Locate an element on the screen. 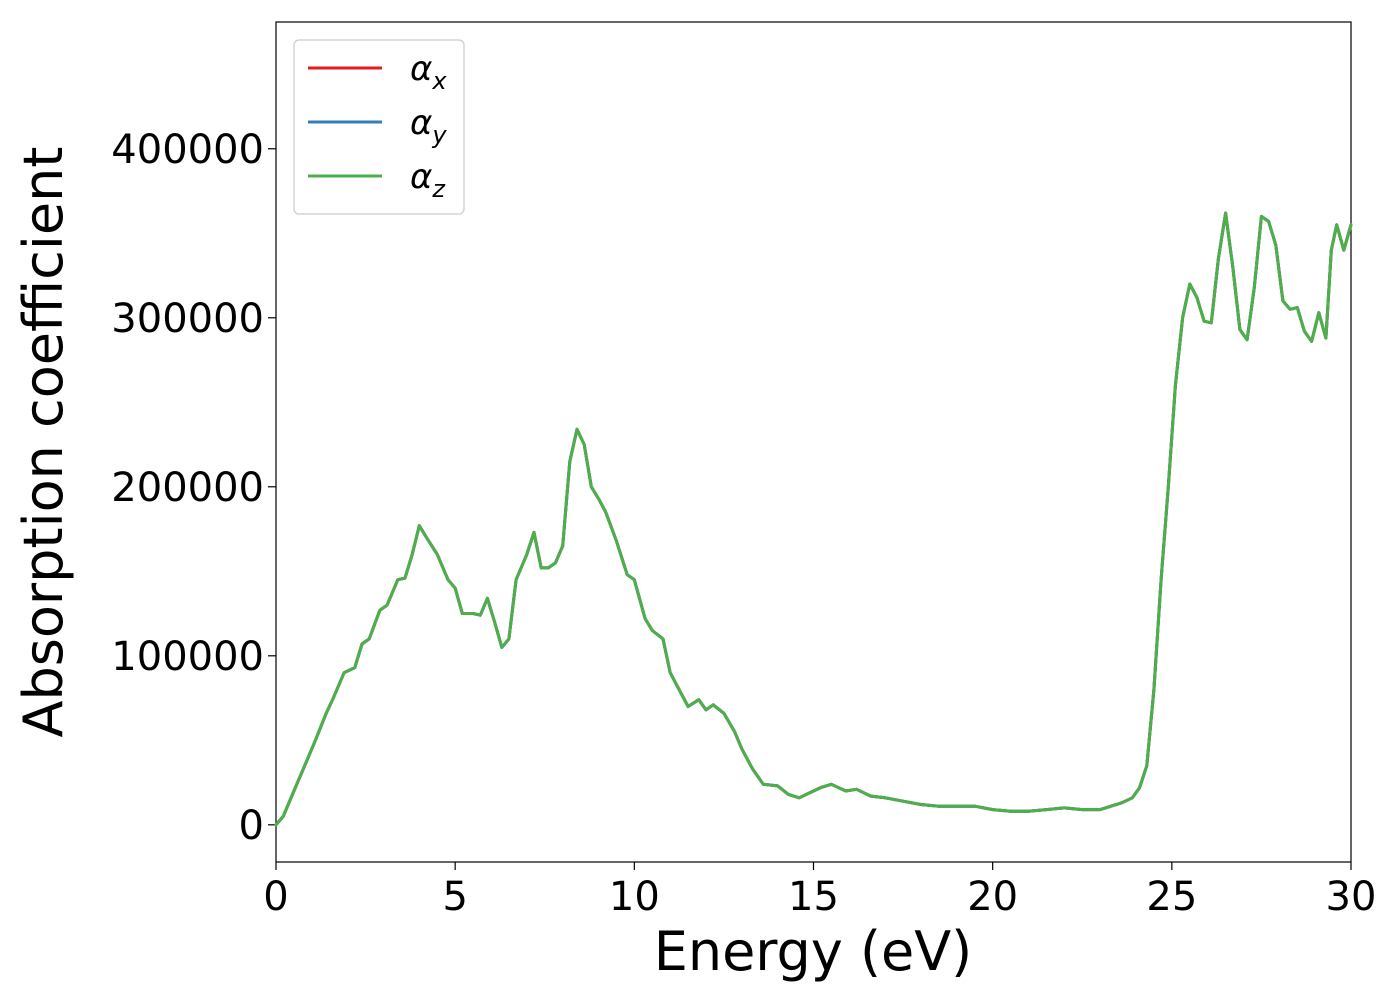 This screenshot has width=1400, height=1000. legend-subscript: z is located at coordinates (438, 189).